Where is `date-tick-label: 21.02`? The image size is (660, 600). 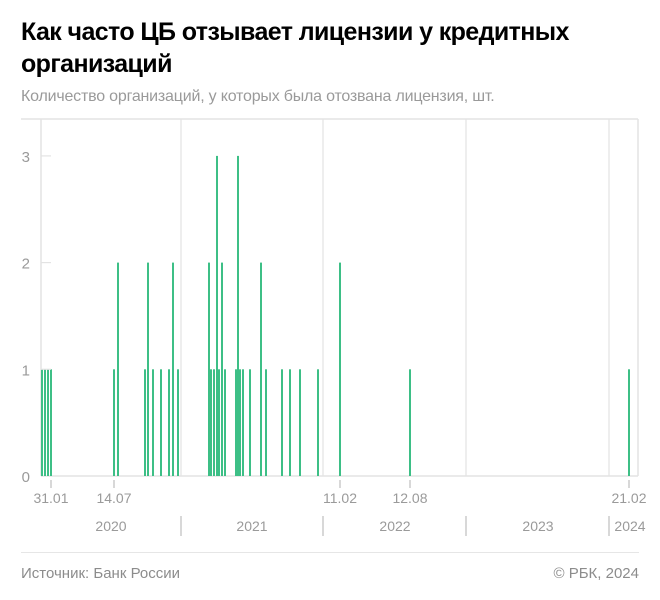
date-tick-label: 21.02 is located at coordinates (628, 498).